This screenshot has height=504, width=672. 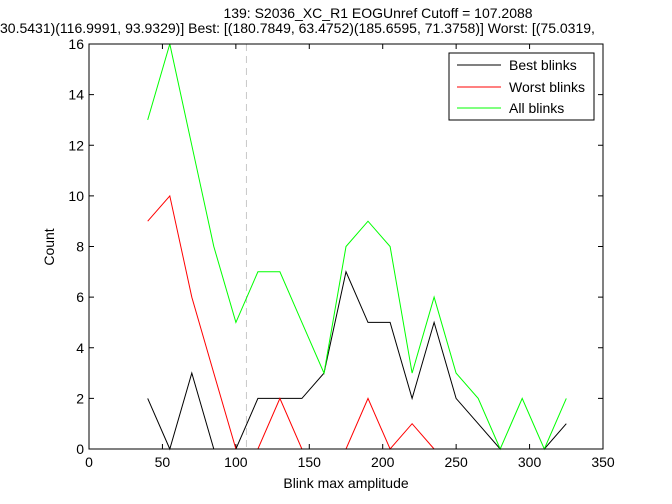 What do you see at coordinates (76, 196) in the screenshot?
I see `y-tick-label: 10` at bounding box center [76, 196].